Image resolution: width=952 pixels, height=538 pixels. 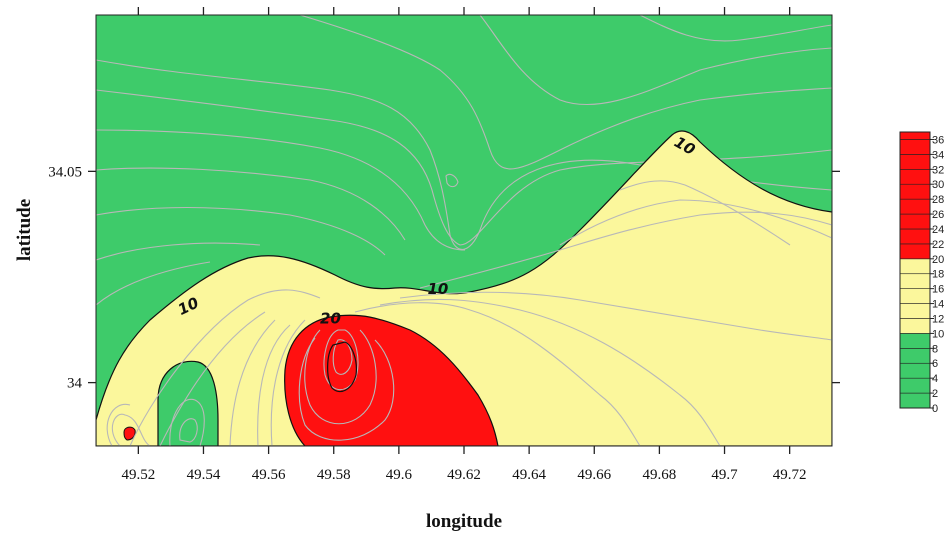 I want to click on contour-label: 20, so click(x=330, y=318).